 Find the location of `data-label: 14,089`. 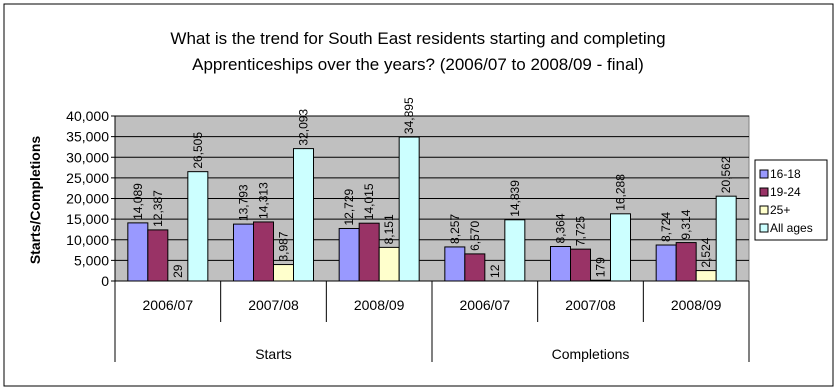

data-label: 14,089 is located at coordinates (138, 201).